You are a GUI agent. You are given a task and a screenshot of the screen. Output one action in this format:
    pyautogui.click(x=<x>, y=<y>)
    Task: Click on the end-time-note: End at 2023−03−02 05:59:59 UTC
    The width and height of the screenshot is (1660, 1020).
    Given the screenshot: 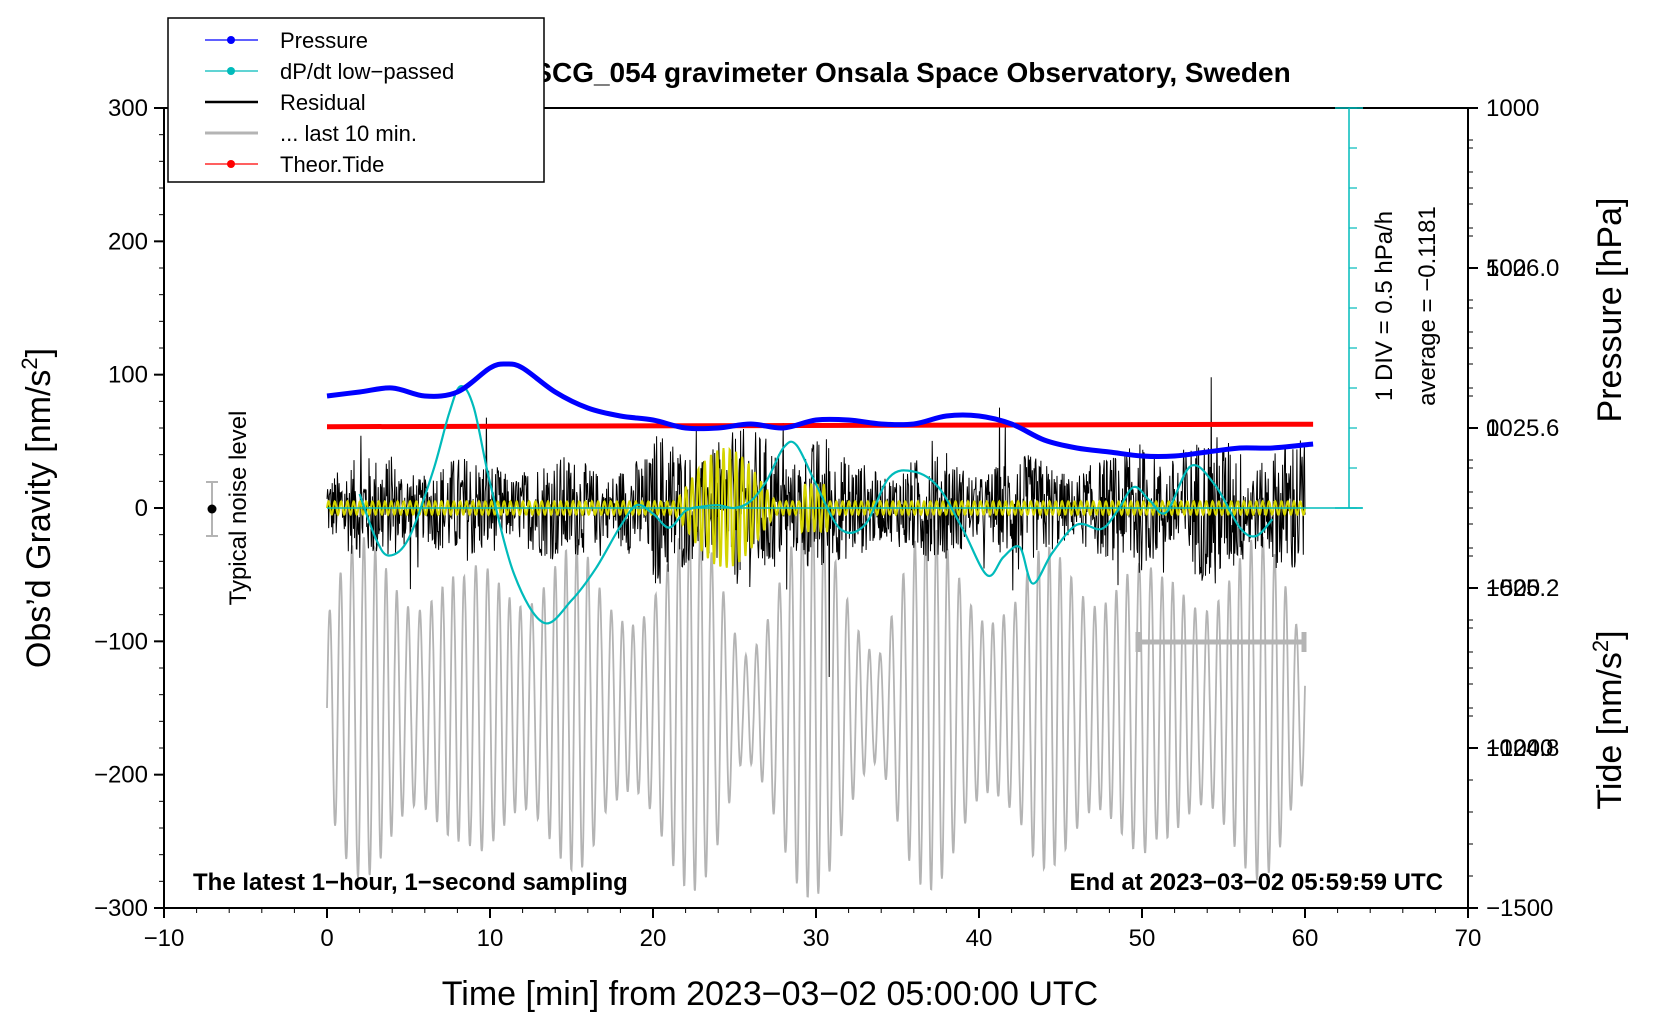 What is the action you would take?
    pyautogui.click(x=1256, y=882)
    